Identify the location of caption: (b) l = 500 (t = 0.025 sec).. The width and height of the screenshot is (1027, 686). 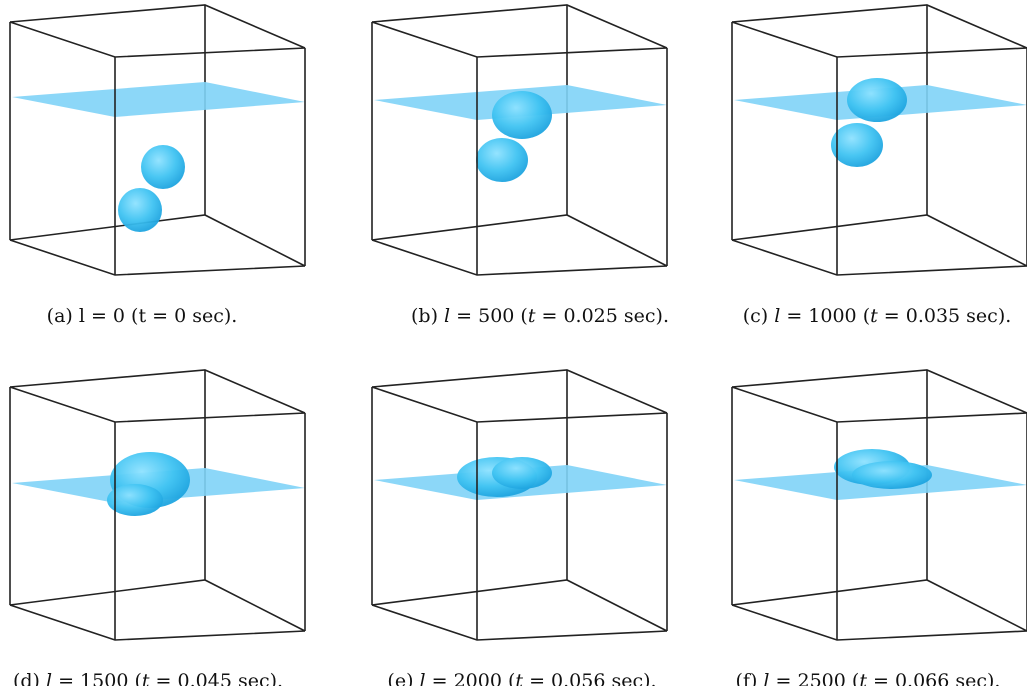
(540, 316).